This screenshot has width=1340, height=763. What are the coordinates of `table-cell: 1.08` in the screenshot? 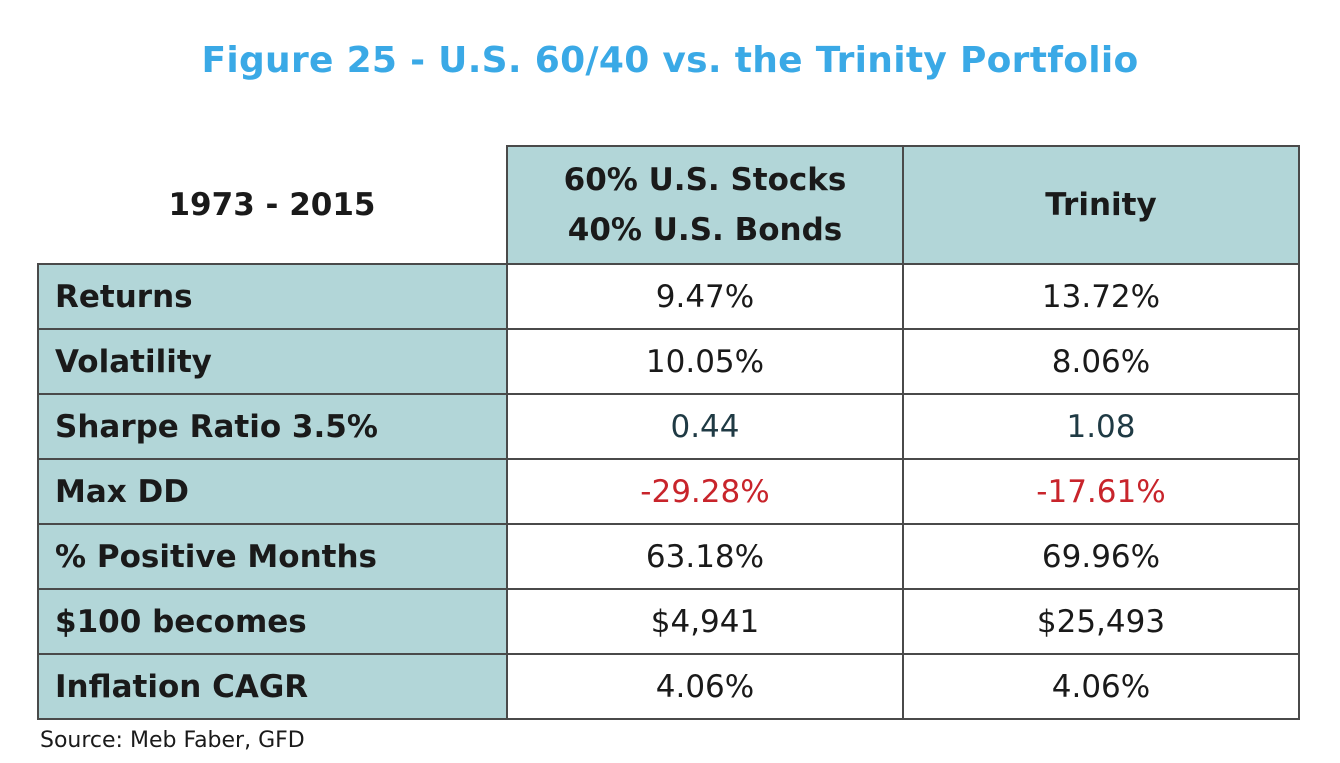 It's located at (1101, 426).